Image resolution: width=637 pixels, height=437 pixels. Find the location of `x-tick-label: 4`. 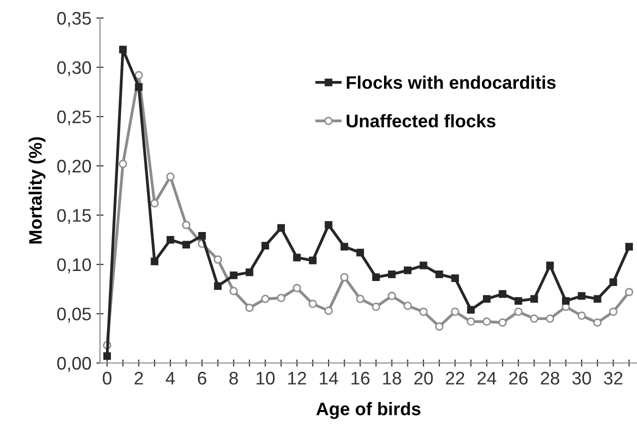

x-tick-label: 4 is located at coordinates (170, 378).